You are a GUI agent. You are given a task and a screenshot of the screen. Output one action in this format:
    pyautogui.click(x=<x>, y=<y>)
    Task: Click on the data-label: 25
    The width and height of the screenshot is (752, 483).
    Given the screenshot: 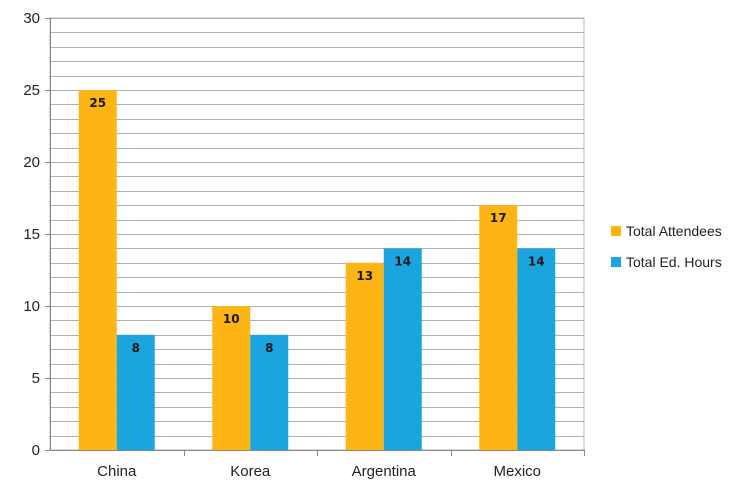 What is the action you would take?
    pyautogui.click(x=97, y=103)
    